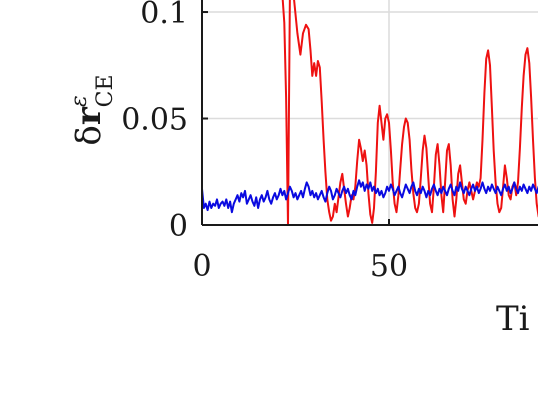 The image size is (538, 416). Describe the element at coordinates (89, 115) in the screenshot. I see `y-label-bold: r` at that location.